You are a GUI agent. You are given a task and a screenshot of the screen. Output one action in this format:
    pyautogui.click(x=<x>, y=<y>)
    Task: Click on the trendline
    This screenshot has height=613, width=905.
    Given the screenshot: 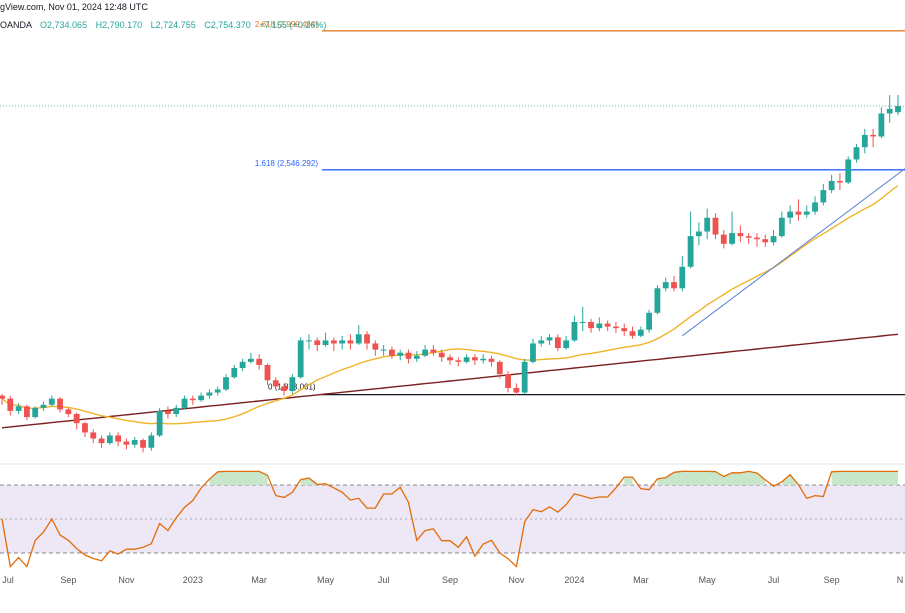 What is the action you would take?
    pyautogui.click(x=793, y=252)
    